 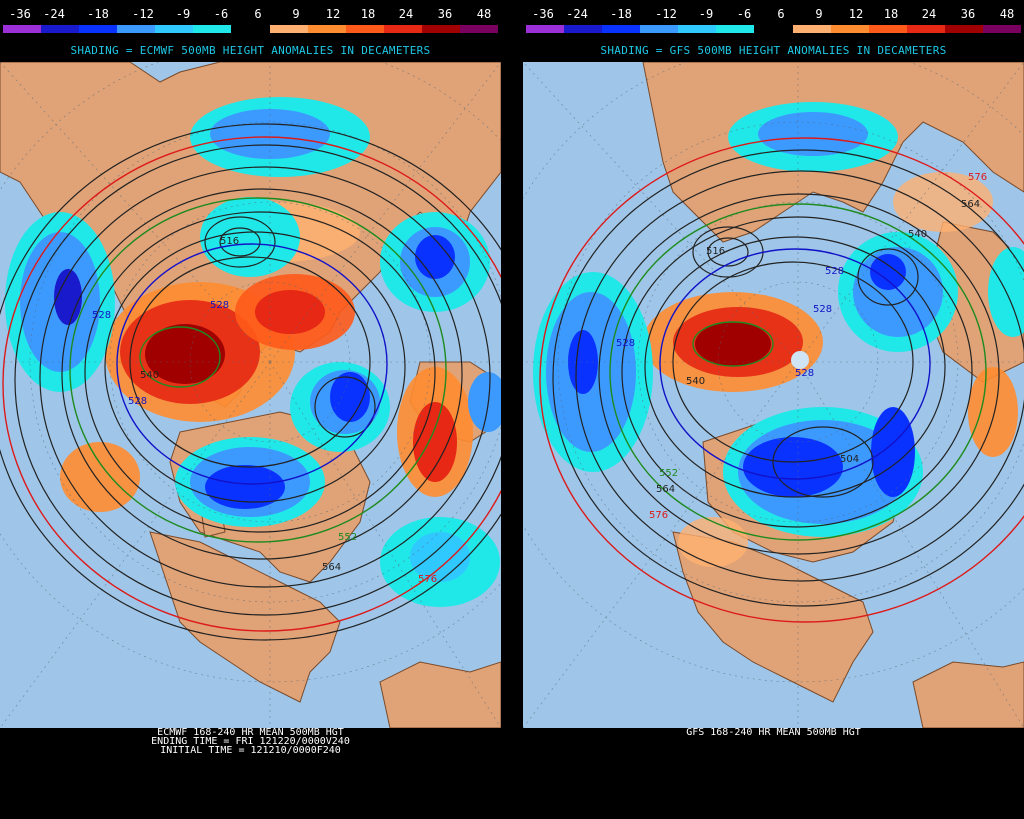 What do you see at coordinates (800, 360) in the screenshot?
I see `pole-marker` at bounding box center [800, 360].